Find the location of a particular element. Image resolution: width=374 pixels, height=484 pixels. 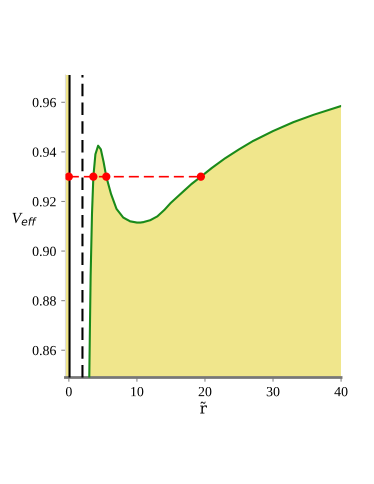

y-tick-label: 0.96 is located at coordinates (44, 103).